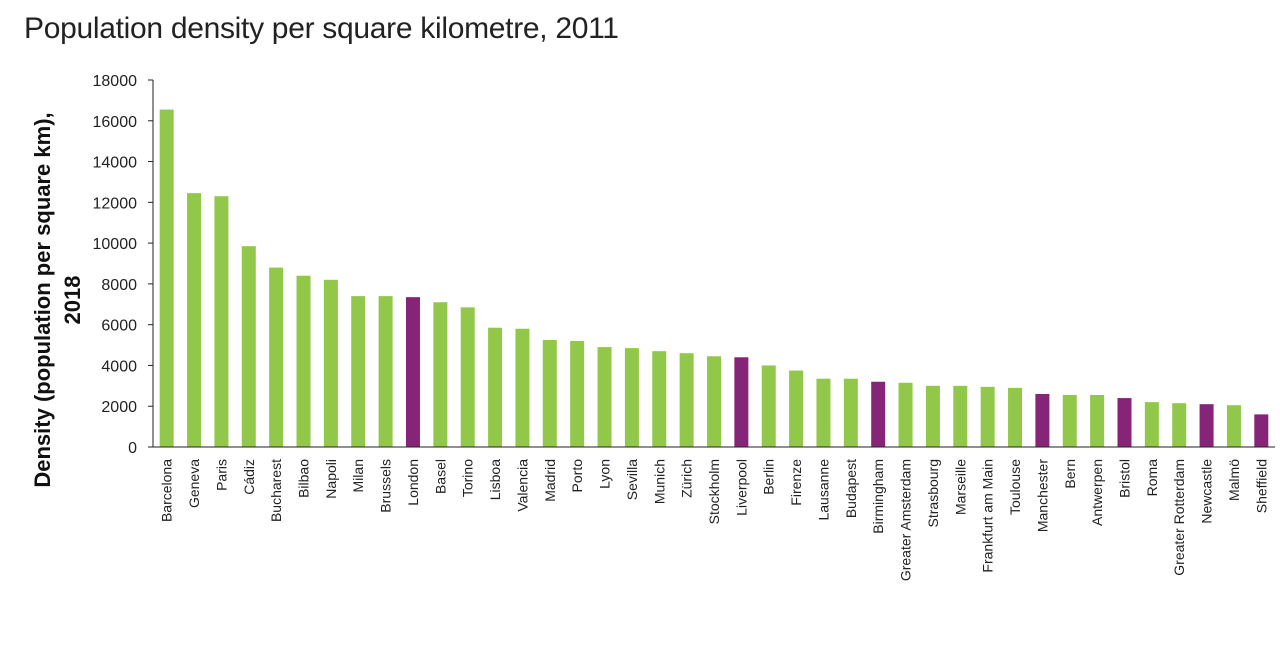 Image resolution: width=1280 pixels, height=655 pixels. What do you see at coordinates (132, 448) in the screenshot?
I see `y-tick-label: 0` at bounding box center [132, 448].